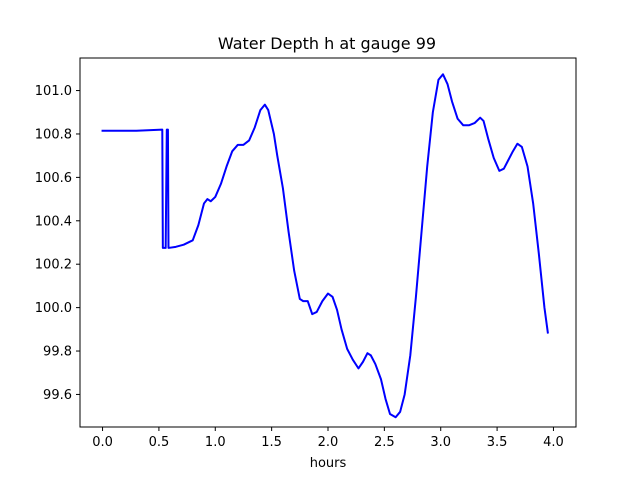 The width and height of the screenshot is (640, 480). I want to click on y-tick-label: 100.4, so click(53, 221).